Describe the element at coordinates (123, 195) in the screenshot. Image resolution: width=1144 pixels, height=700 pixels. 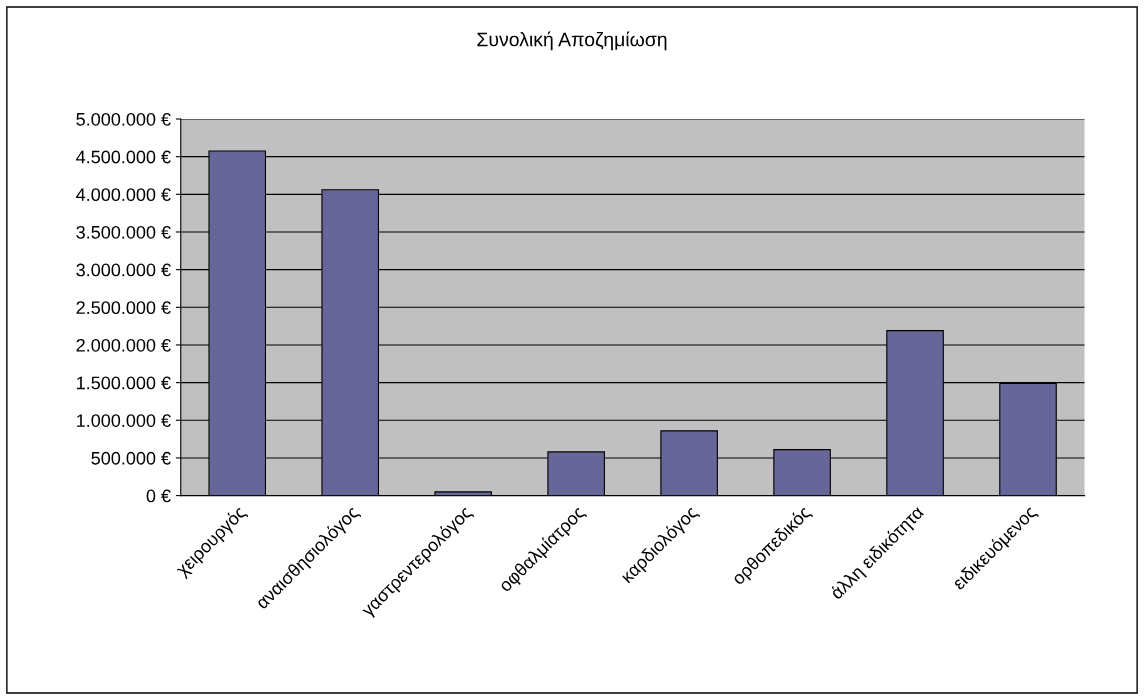
I see `y-tick-label: 4.000.000 €` at that location.